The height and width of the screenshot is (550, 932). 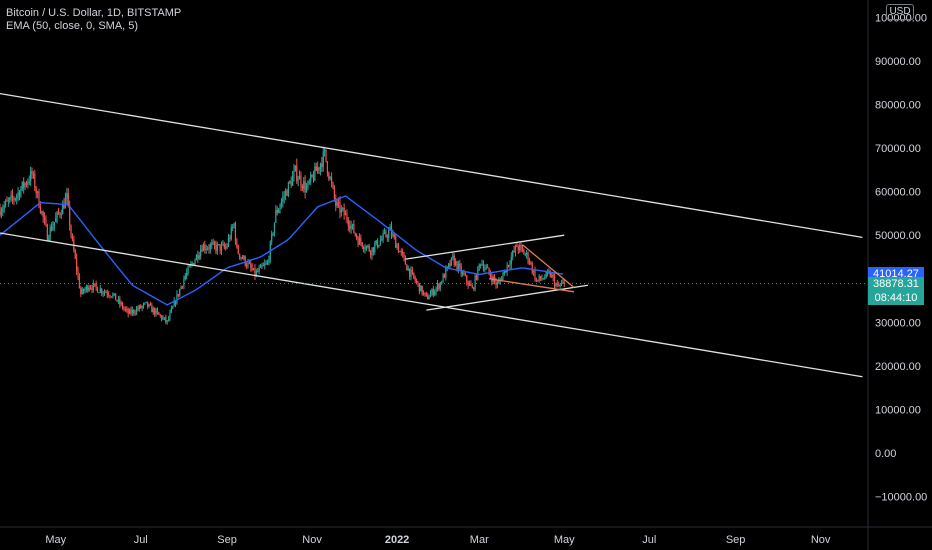 I want to click on y-tick-label: 70000.00, so click(x=898, y=149).